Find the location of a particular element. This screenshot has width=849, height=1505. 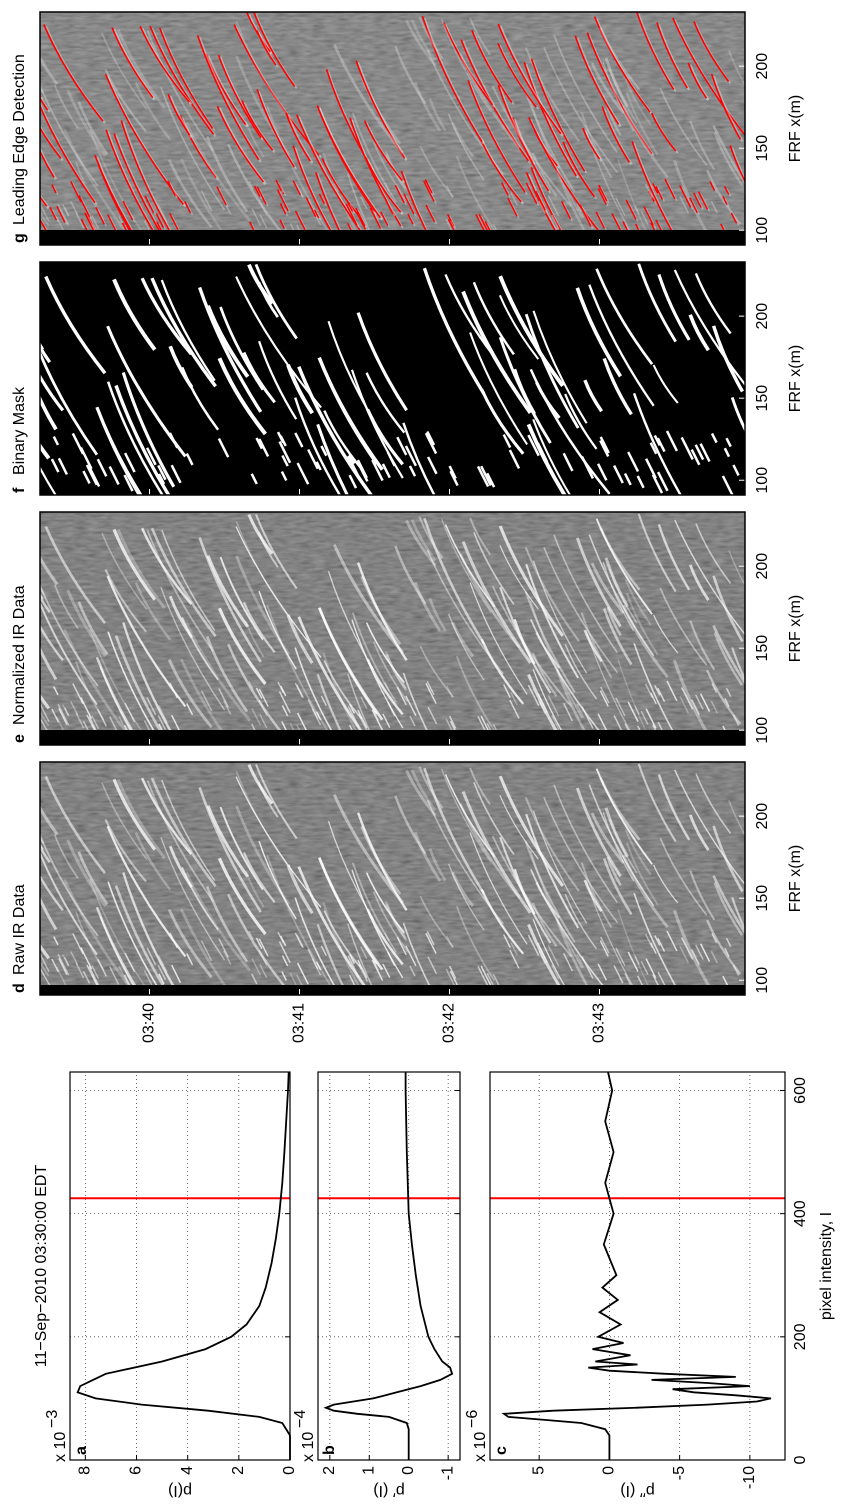

x-tick-label: 100 is located at coordinates (762, 230).